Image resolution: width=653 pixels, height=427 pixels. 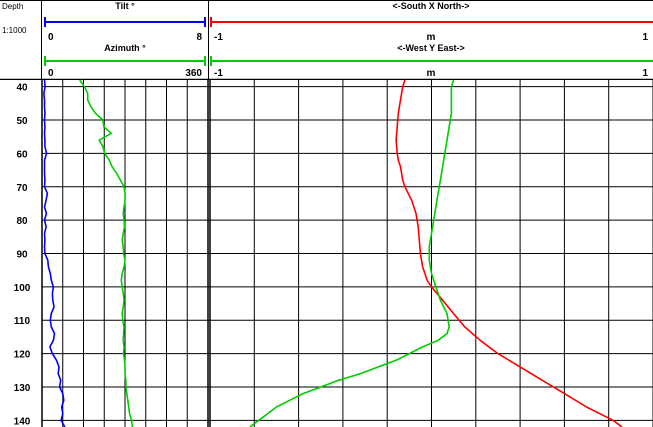 I want to click on azimuth-title: Azimuth °, so click(x=125, y=48).